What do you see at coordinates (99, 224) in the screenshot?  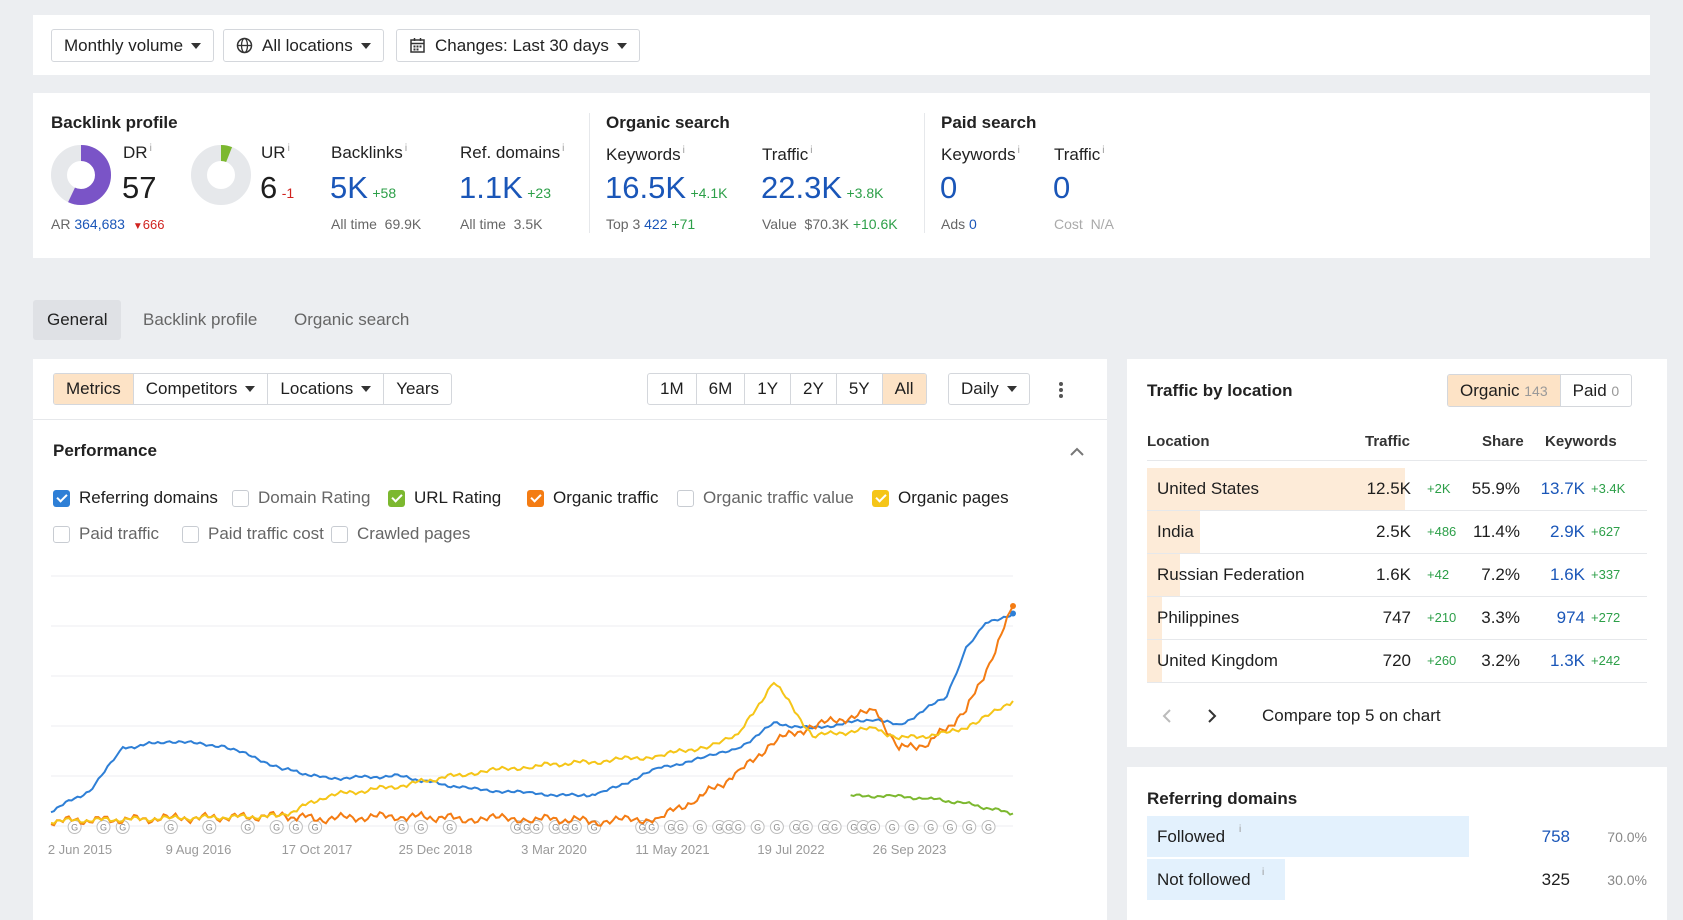 I see `ar-value: 364,683` at bounding box center [99, 224].